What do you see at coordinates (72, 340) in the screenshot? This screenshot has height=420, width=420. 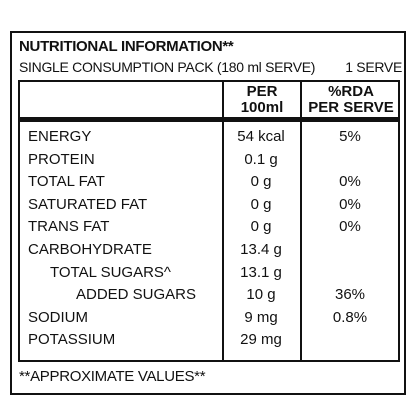 I see `nutrient-name: POTASSIUM` at bounding box center [72, 340].